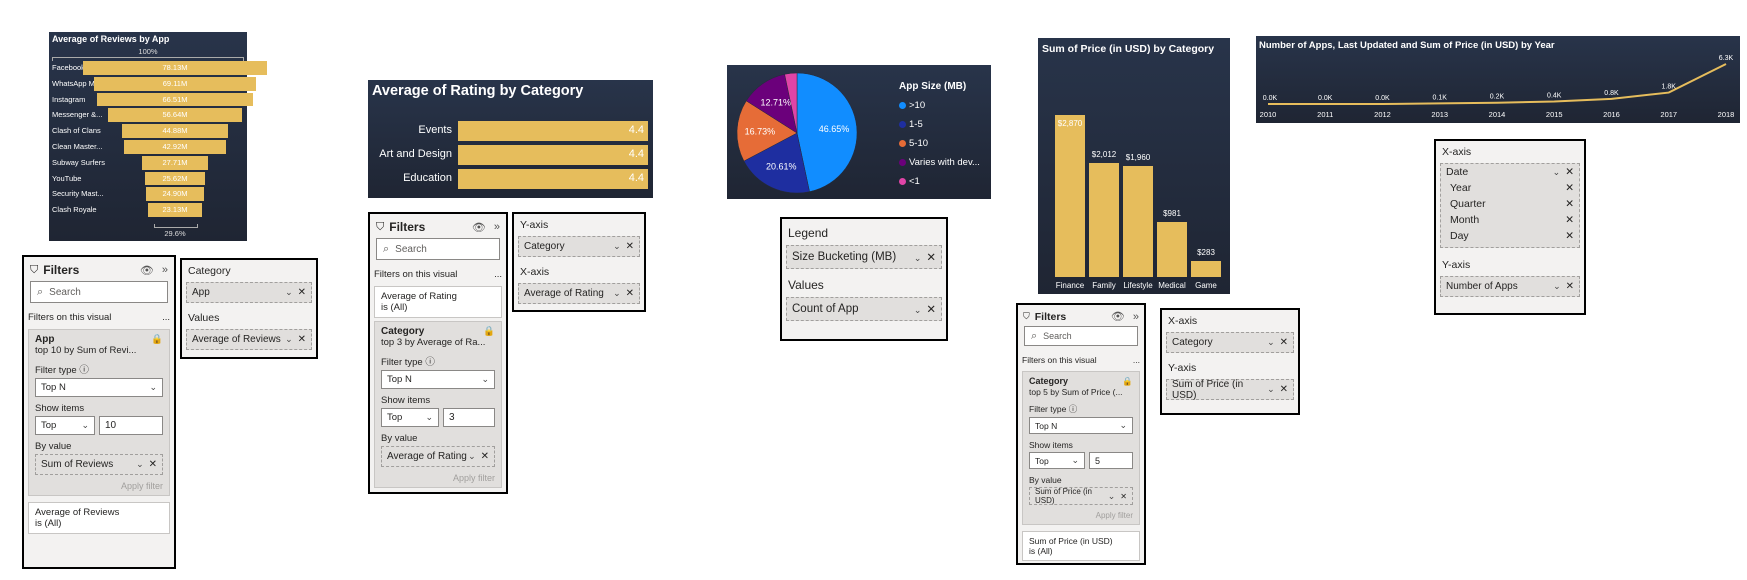 The width and height of the screenshot is (1747, 580). Describe the element at coordinates (1497, 84) in the screenshot. I see `line-series` at that location.